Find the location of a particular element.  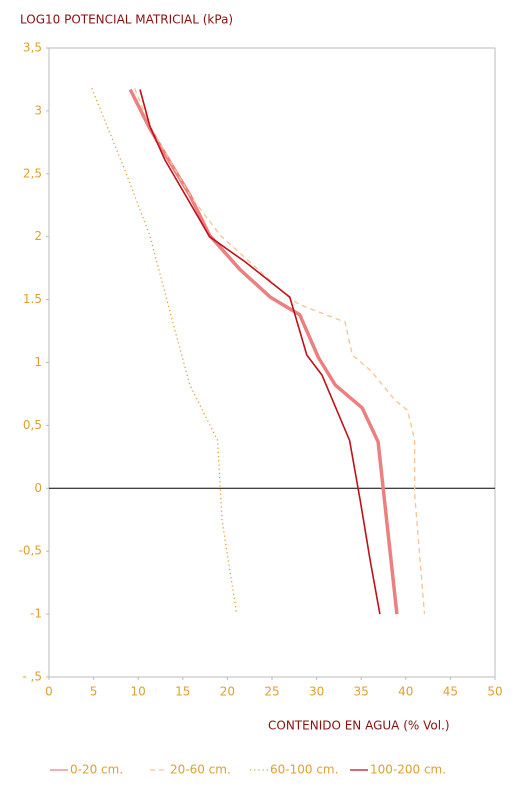

y-tick-label: 3,5 is located at coordinates (32, 48).